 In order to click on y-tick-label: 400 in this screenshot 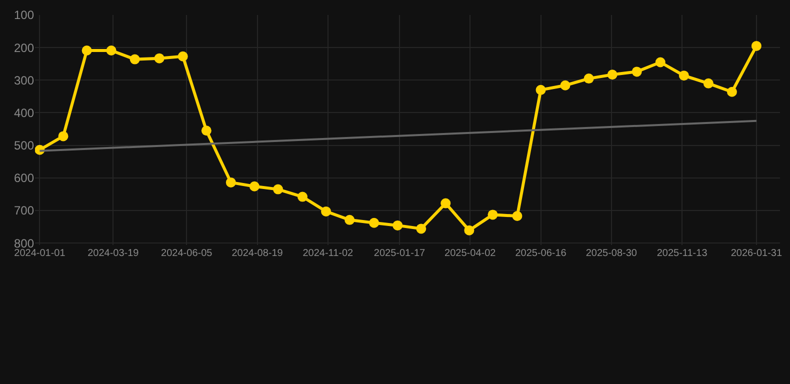, I will do `click(24, 113)`.